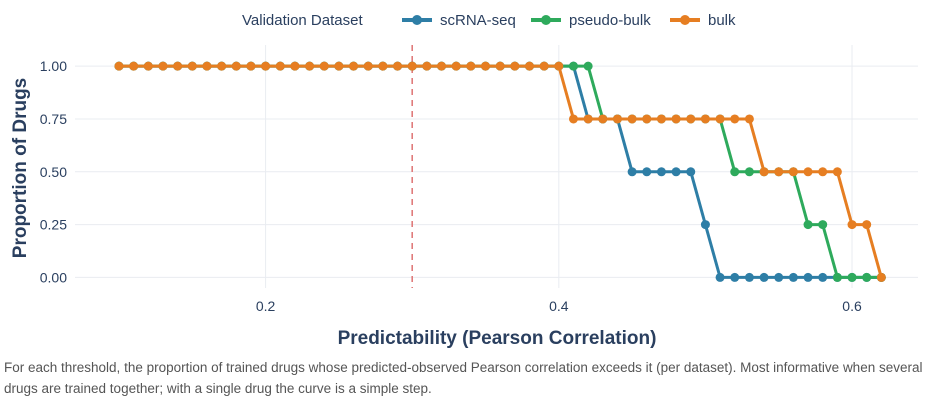 Image resolution: width=940 pixels, height=401 pixels. What do you see at coordinates (610, 20) in the screenshot?
I see `legend-label: pseudo-bulk` at bounding box center [610, 20].